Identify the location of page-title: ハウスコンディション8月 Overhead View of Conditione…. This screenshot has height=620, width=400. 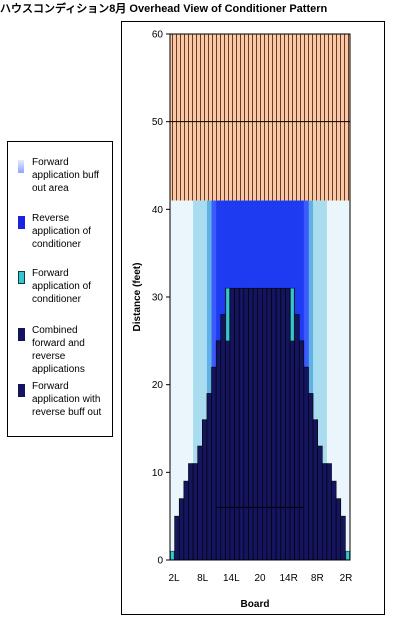
(164, 9).